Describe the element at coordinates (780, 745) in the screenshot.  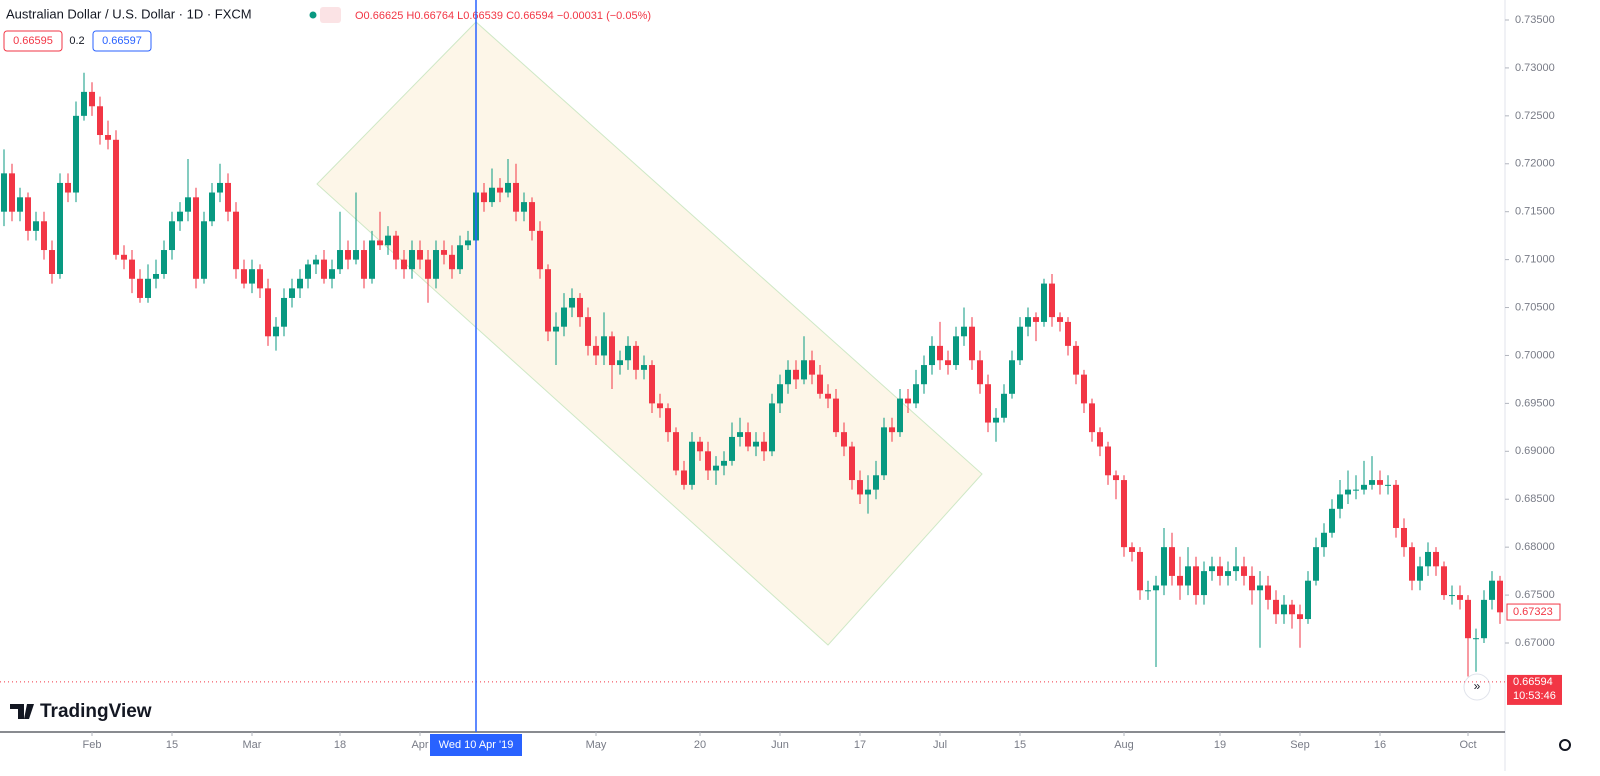
I see `time-tick-label: Jun` at that location.